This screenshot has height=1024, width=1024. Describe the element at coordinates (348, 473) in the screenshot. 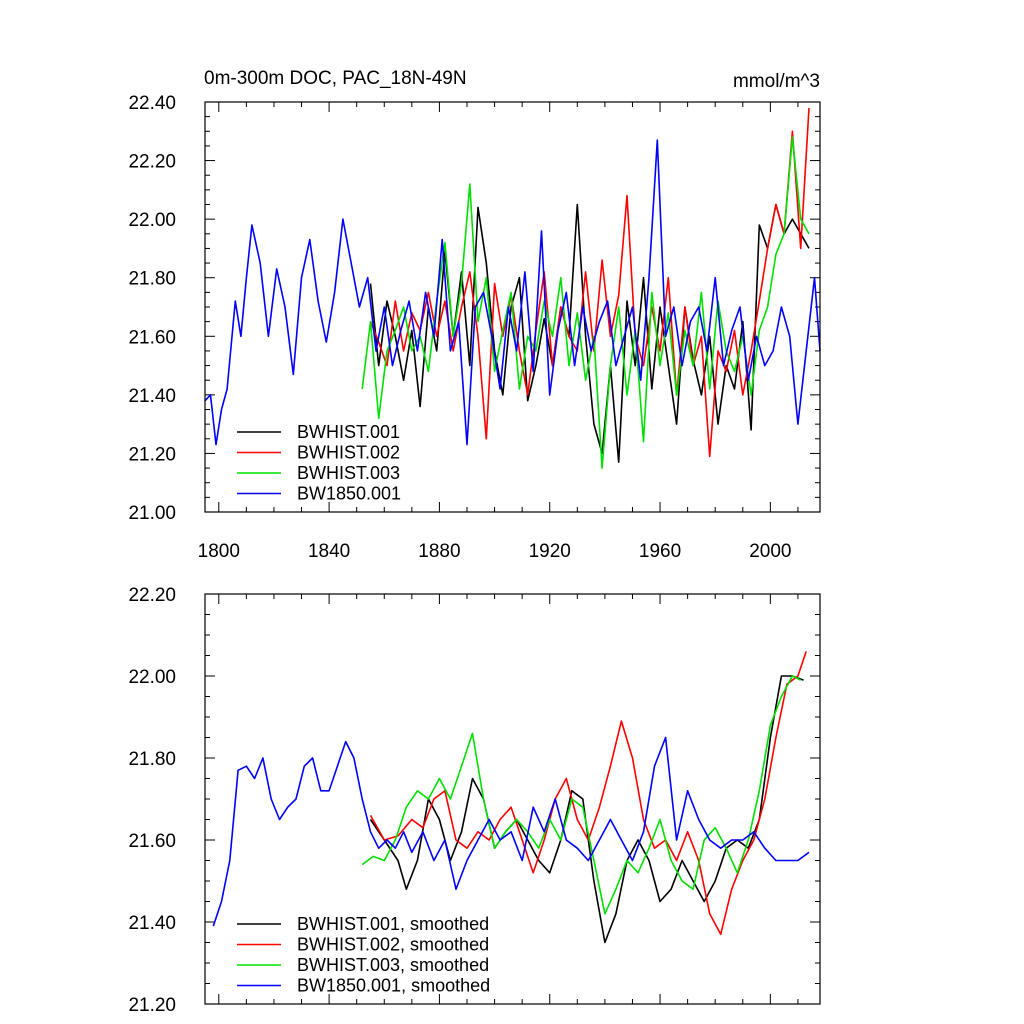

I see `legend-label: BWHIST.003` at that location.